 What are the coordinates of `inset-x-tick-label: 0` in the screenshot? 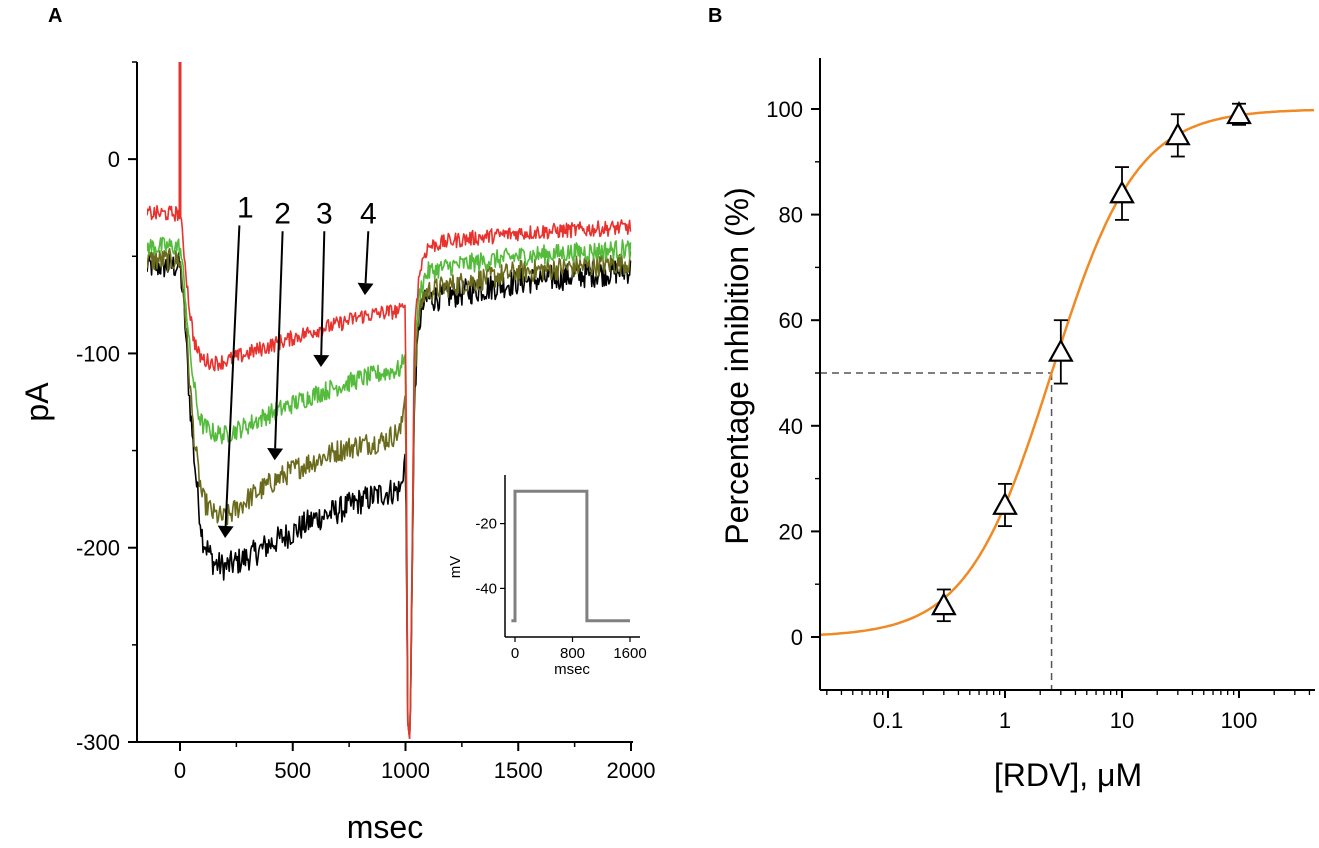 It's located at (515, 653).